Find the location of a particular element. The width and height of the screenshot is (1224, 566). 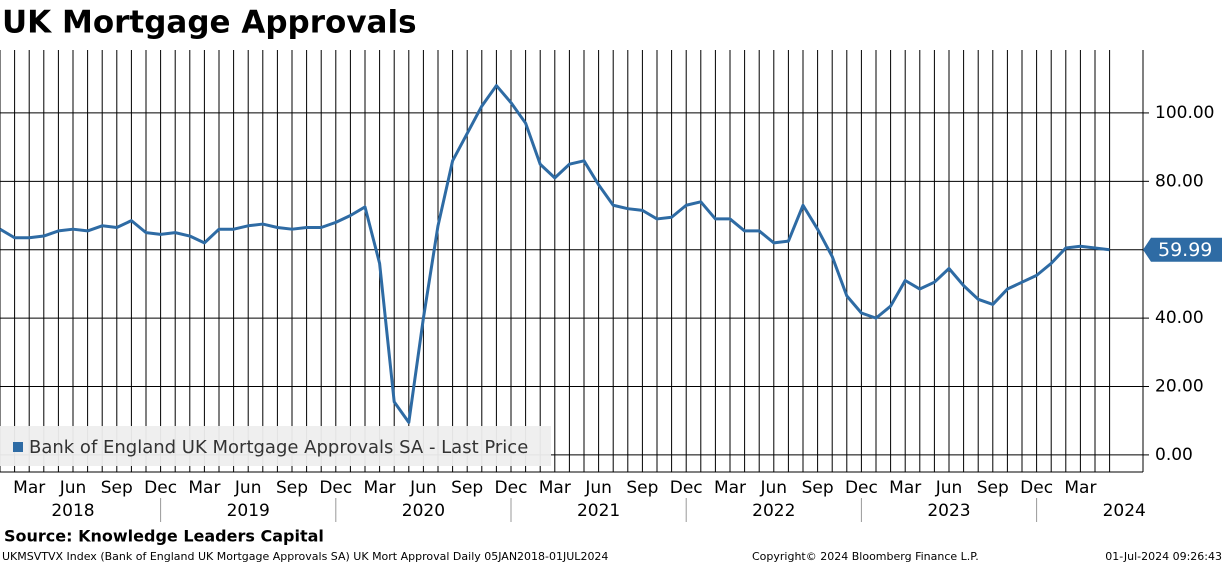

last-value-box is located at coordinates (1182, 249).